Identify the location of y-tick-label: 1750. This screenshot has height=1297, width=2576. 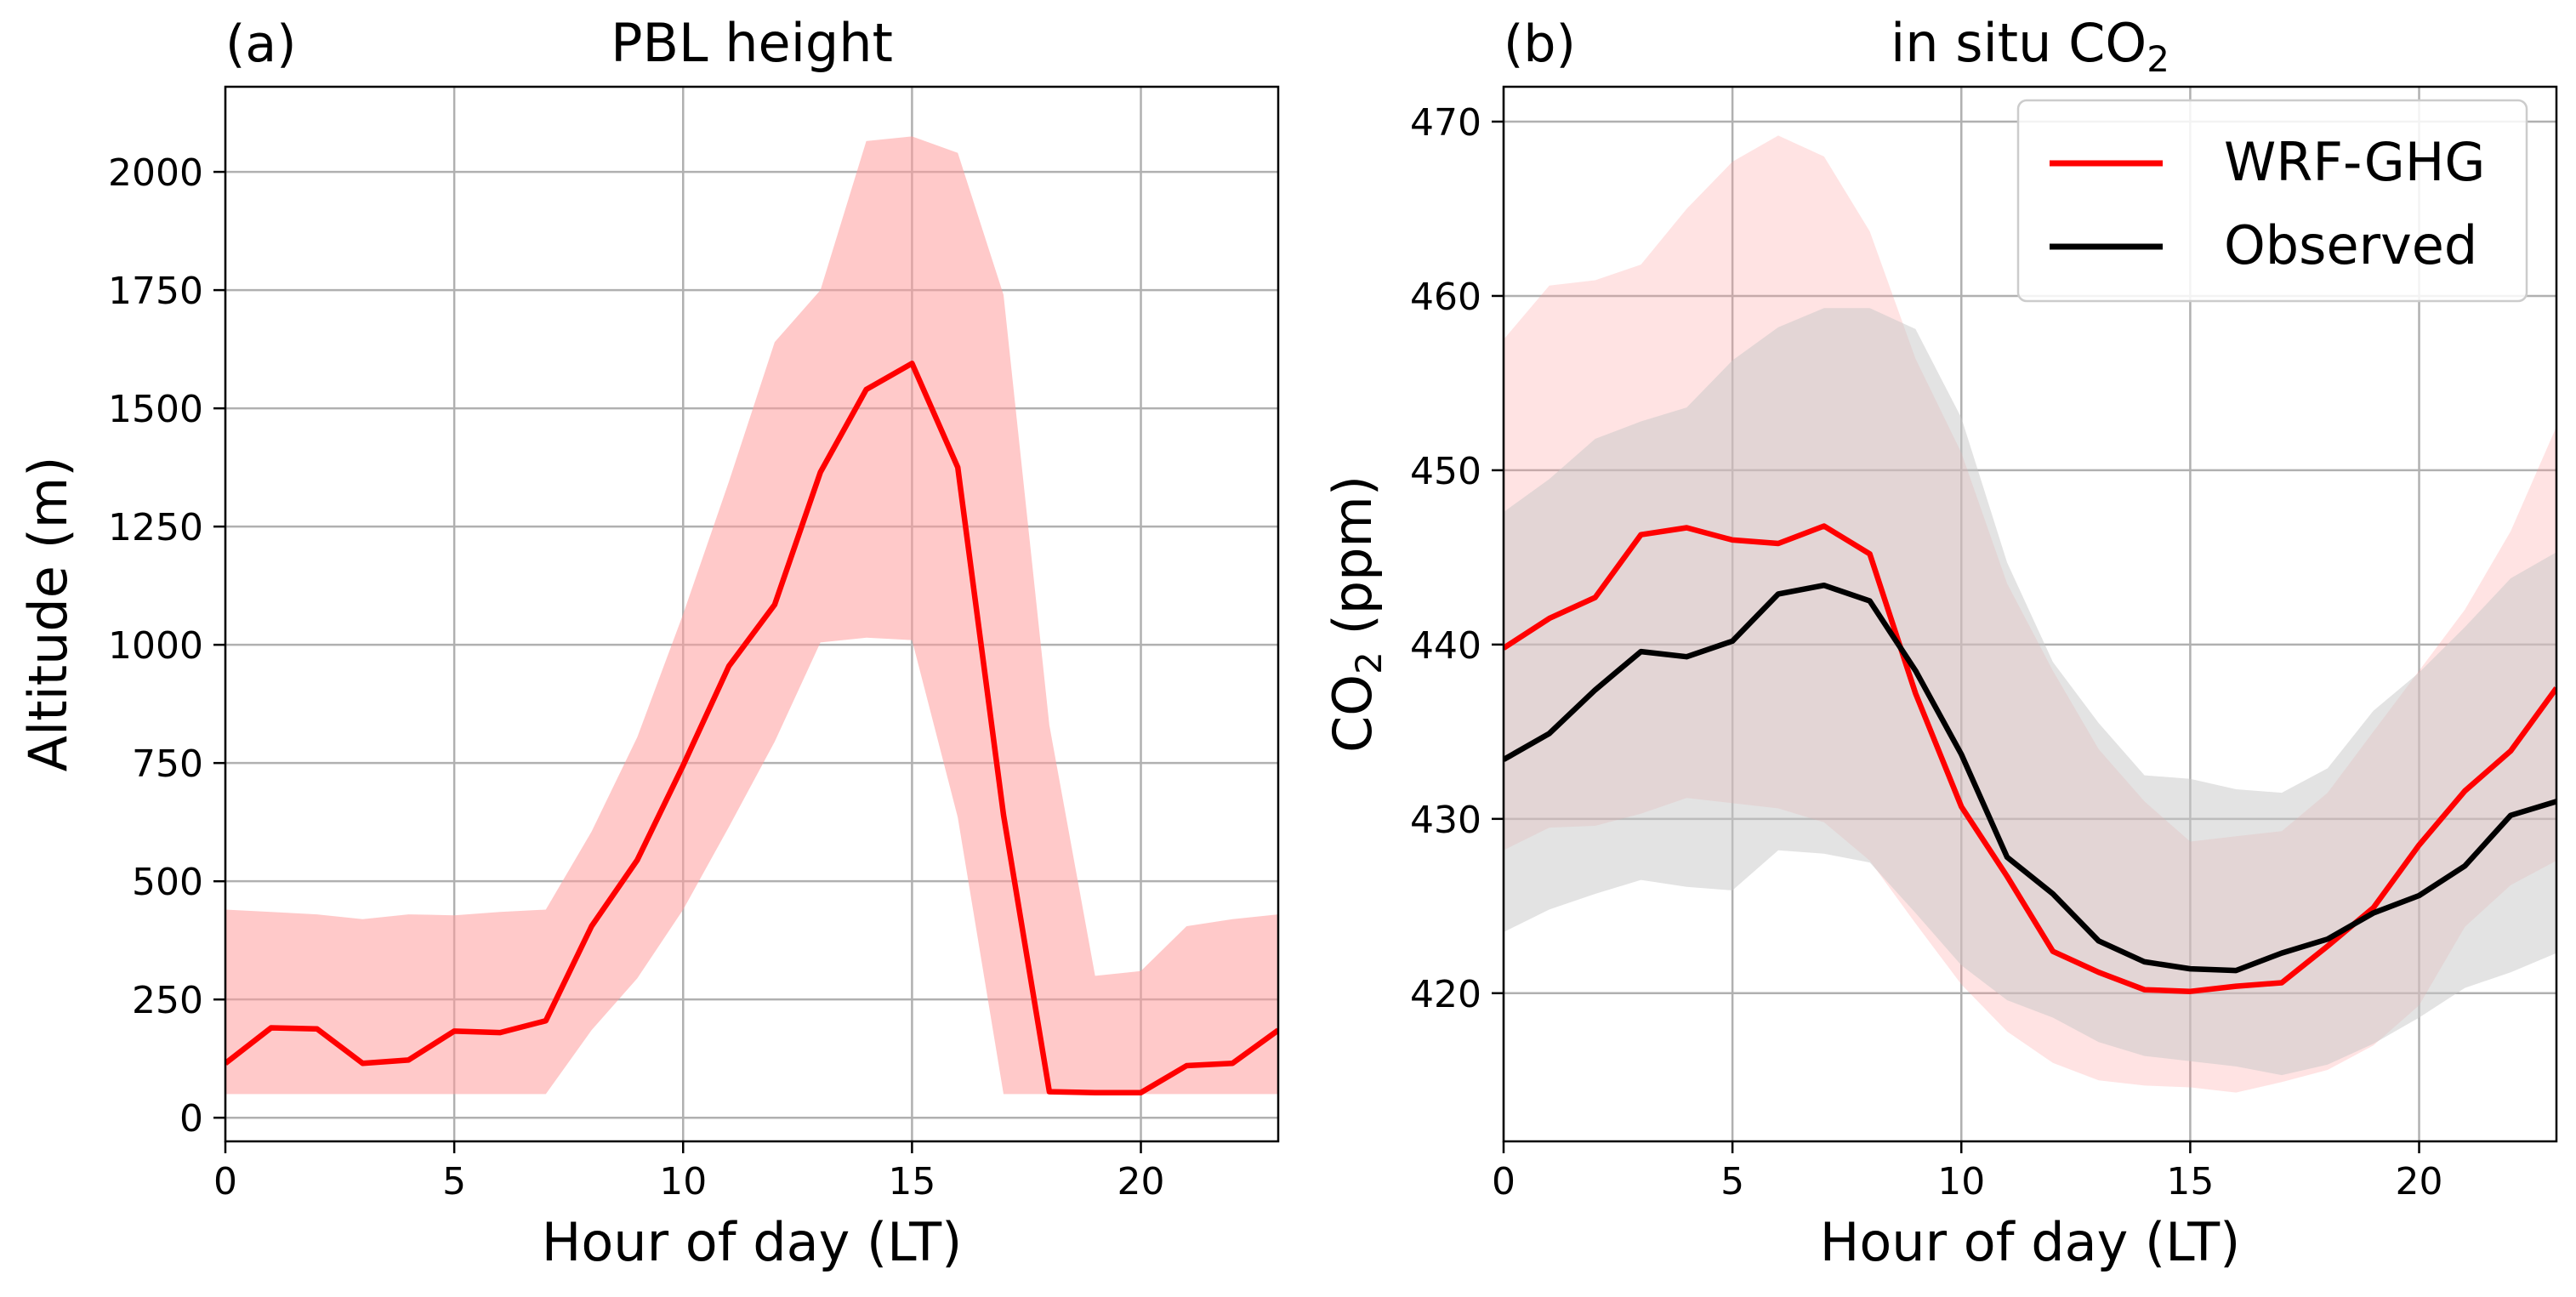
(155, 292).